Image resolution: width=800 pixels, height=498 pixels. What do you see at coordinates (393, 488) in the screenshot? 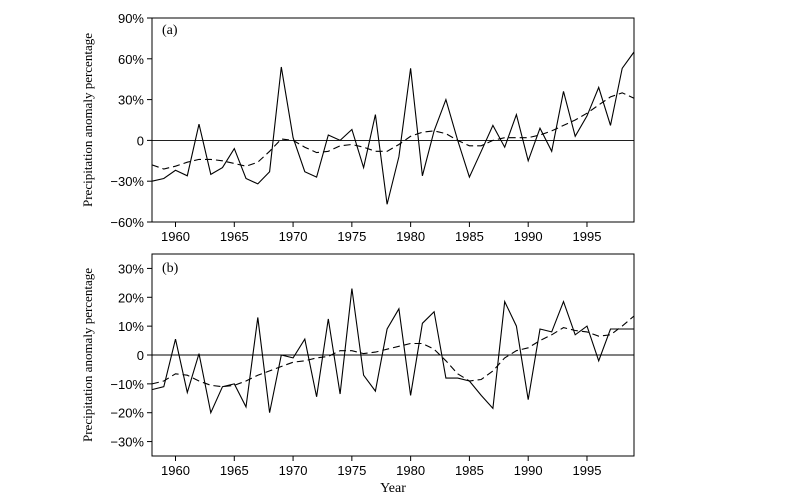
I see `x-axis-label: Year` at bounding box center [393, 488].